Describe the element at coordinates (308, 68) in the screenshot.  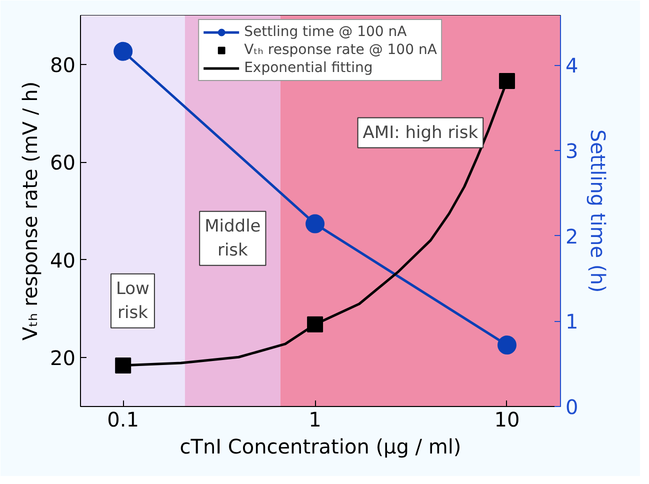
I see `legend-label: Exponential fitting` at that location.